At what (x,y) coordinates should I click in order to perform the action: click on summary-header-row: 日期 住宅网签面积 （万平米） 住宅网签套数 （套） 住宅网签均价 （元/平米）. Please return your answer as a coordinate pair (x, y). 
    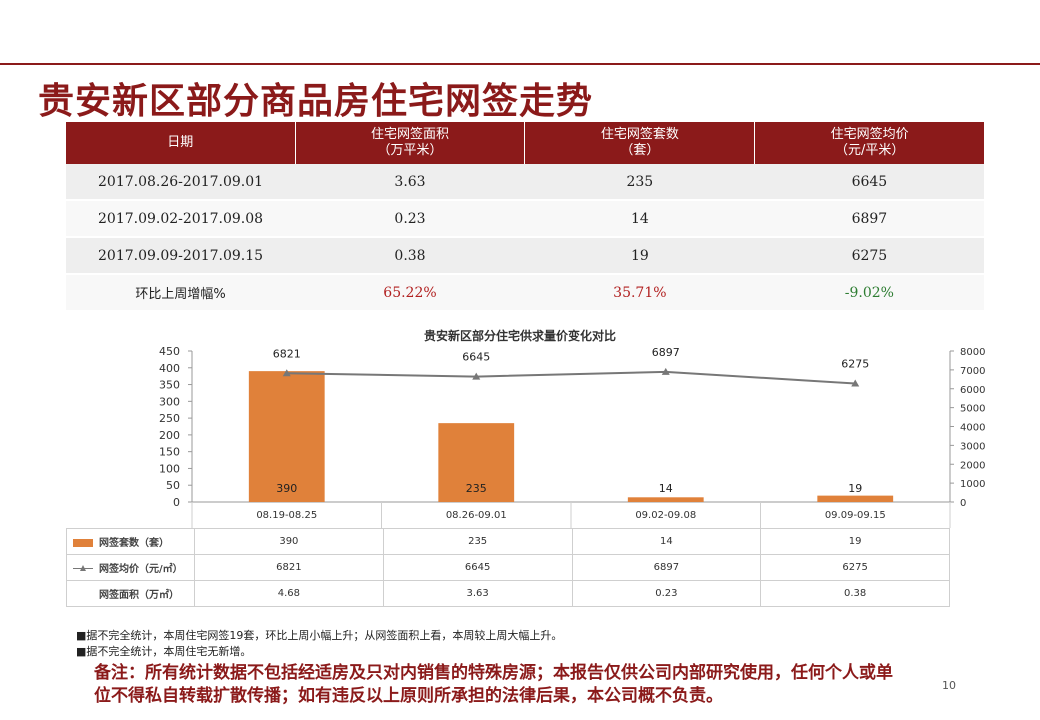
    Looking at the image, I should click on (525, 143).